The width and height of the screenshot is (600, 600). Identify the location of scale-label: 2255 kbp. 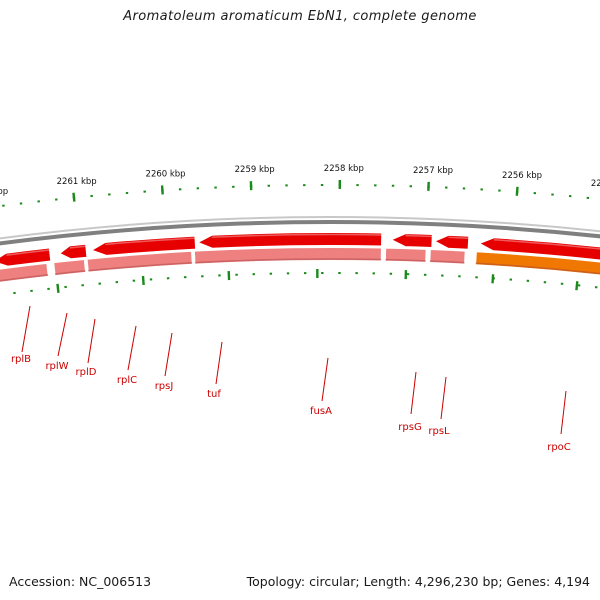
(595, 184).